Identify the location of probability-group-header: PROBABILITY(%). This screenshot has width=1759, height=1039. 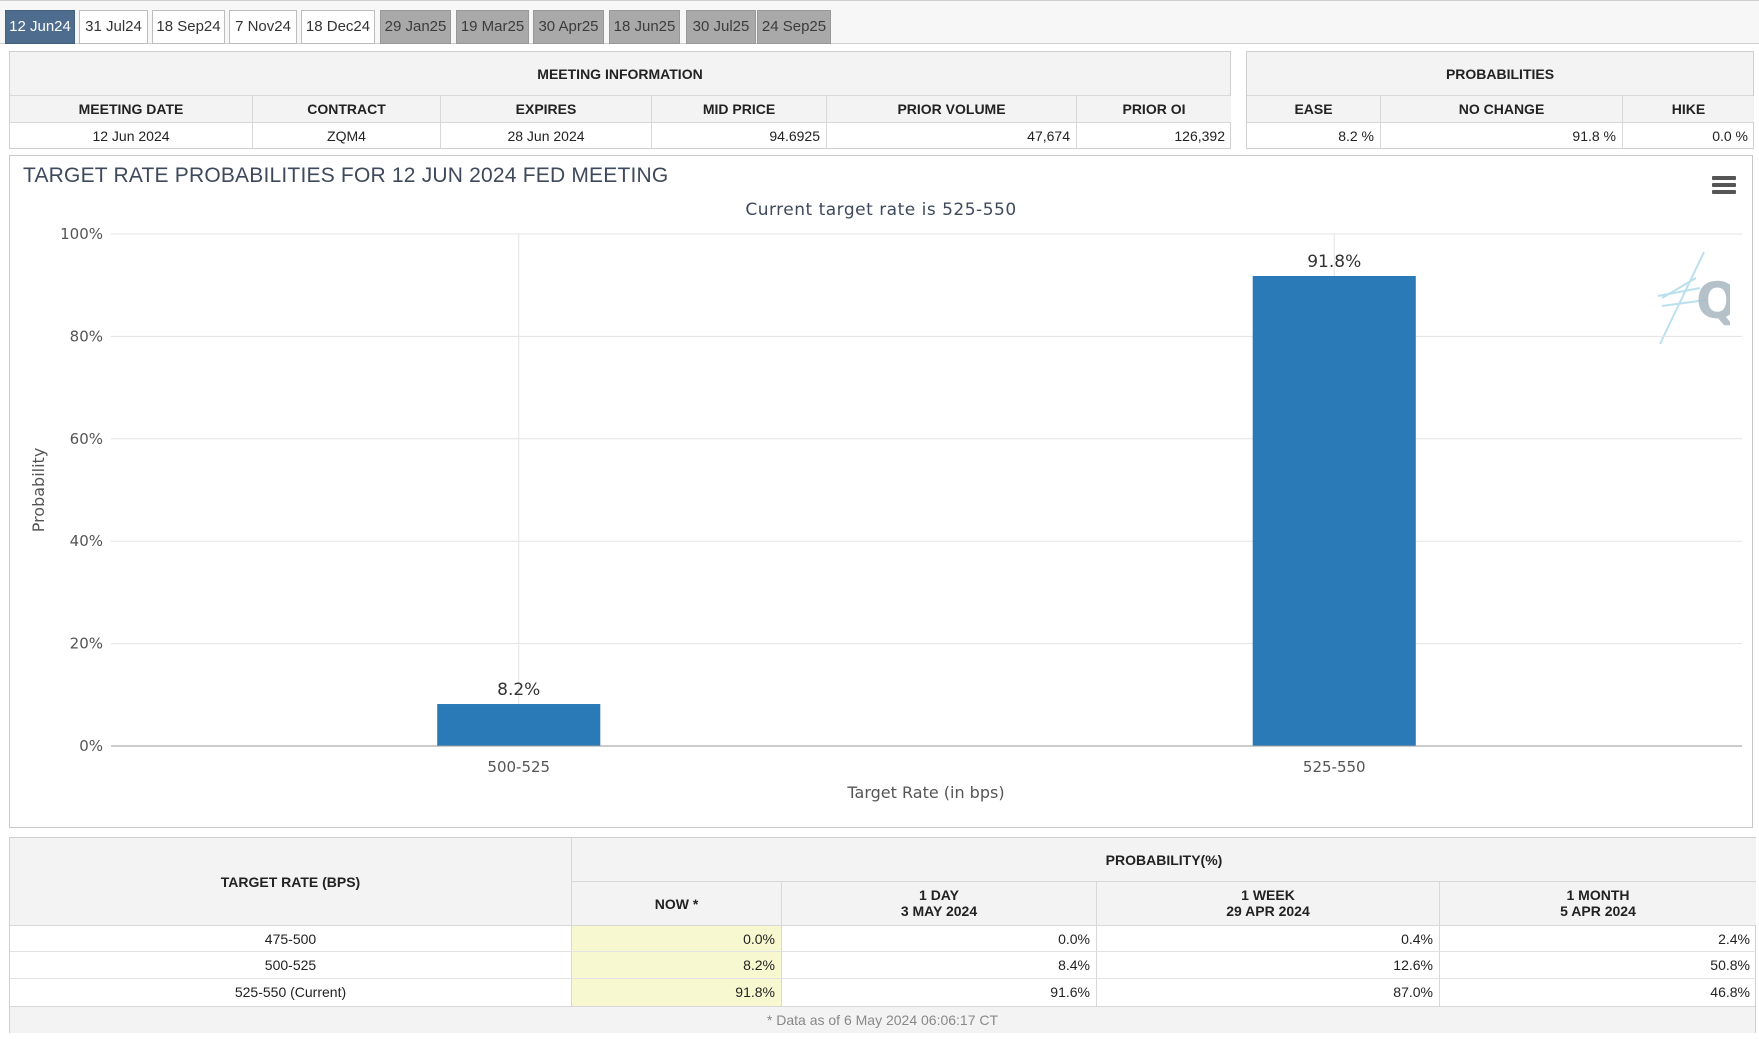
(1164, 860).